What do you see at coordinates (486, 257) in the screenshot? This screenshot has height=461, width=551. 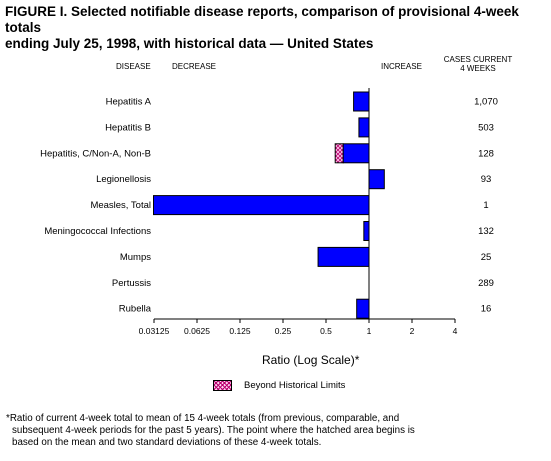 I see `cases-value: 25` at bounding box center [486, 257].